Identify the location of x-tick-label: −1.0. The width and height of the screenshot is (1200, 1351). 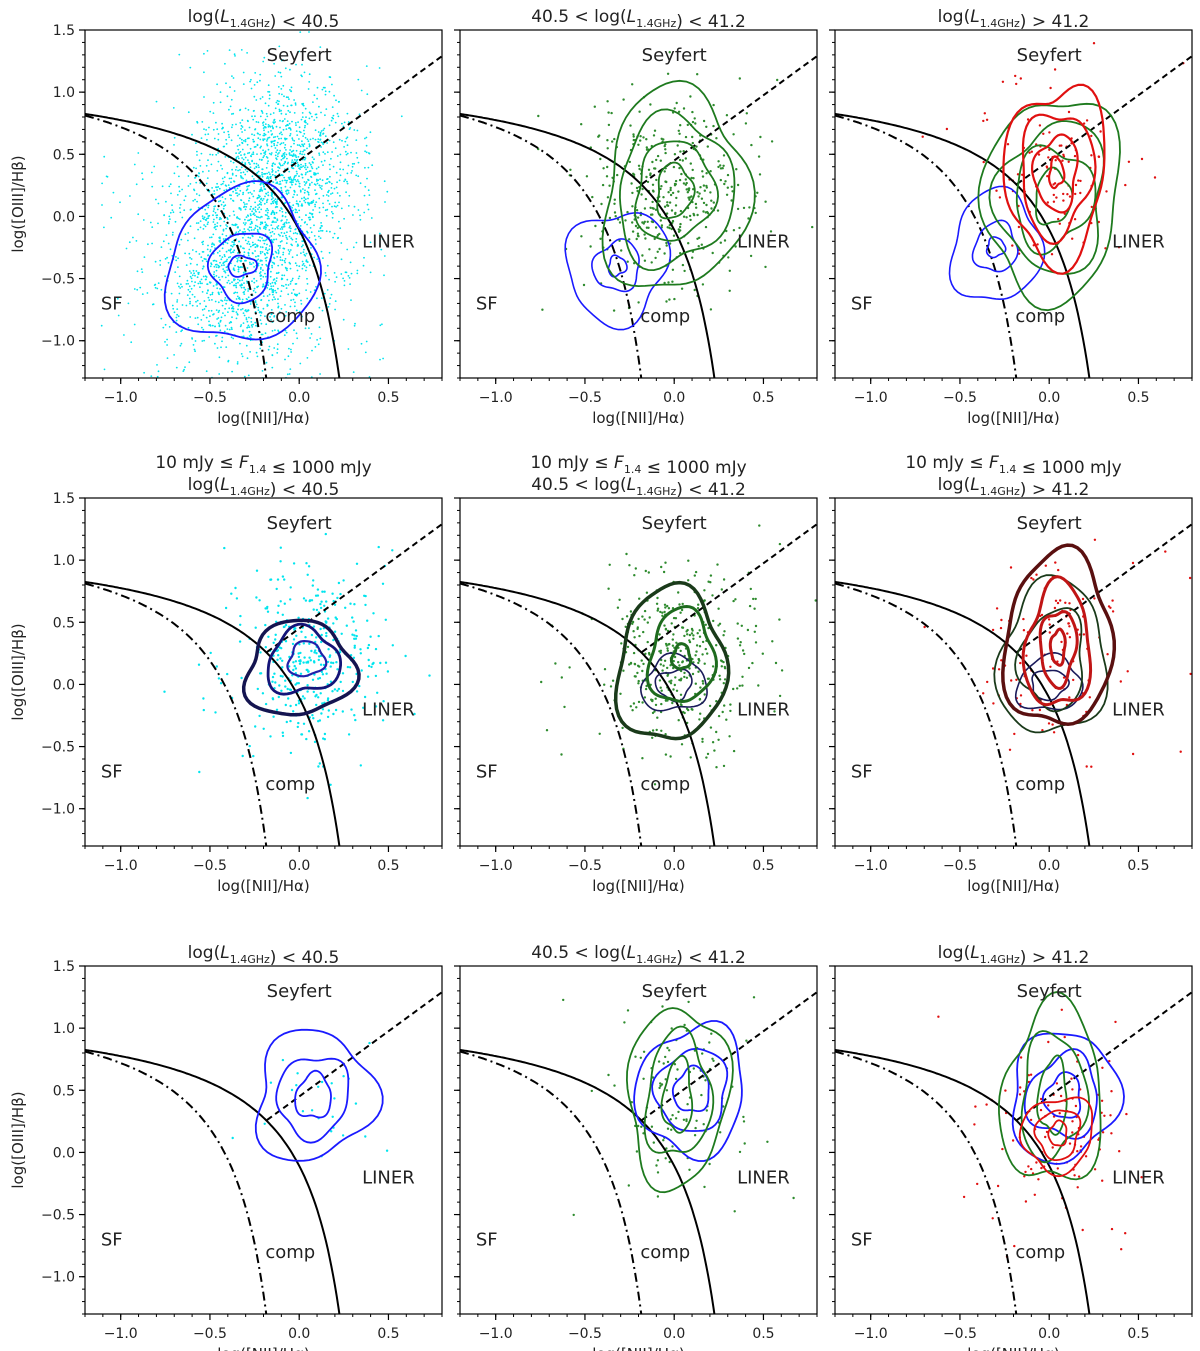
(121, 866).